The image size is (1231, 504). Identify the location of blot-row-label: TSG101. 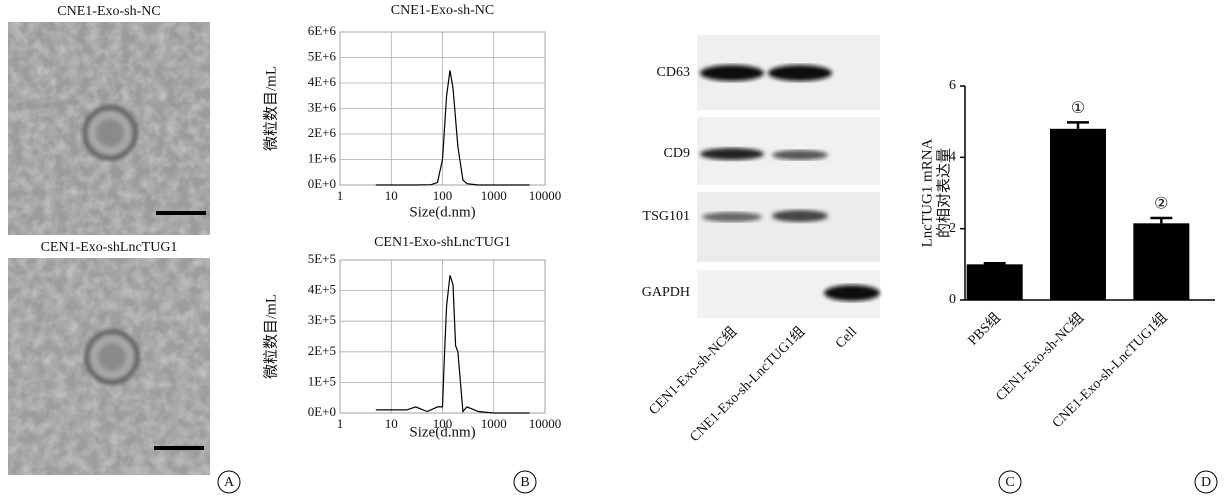
(666, 216).